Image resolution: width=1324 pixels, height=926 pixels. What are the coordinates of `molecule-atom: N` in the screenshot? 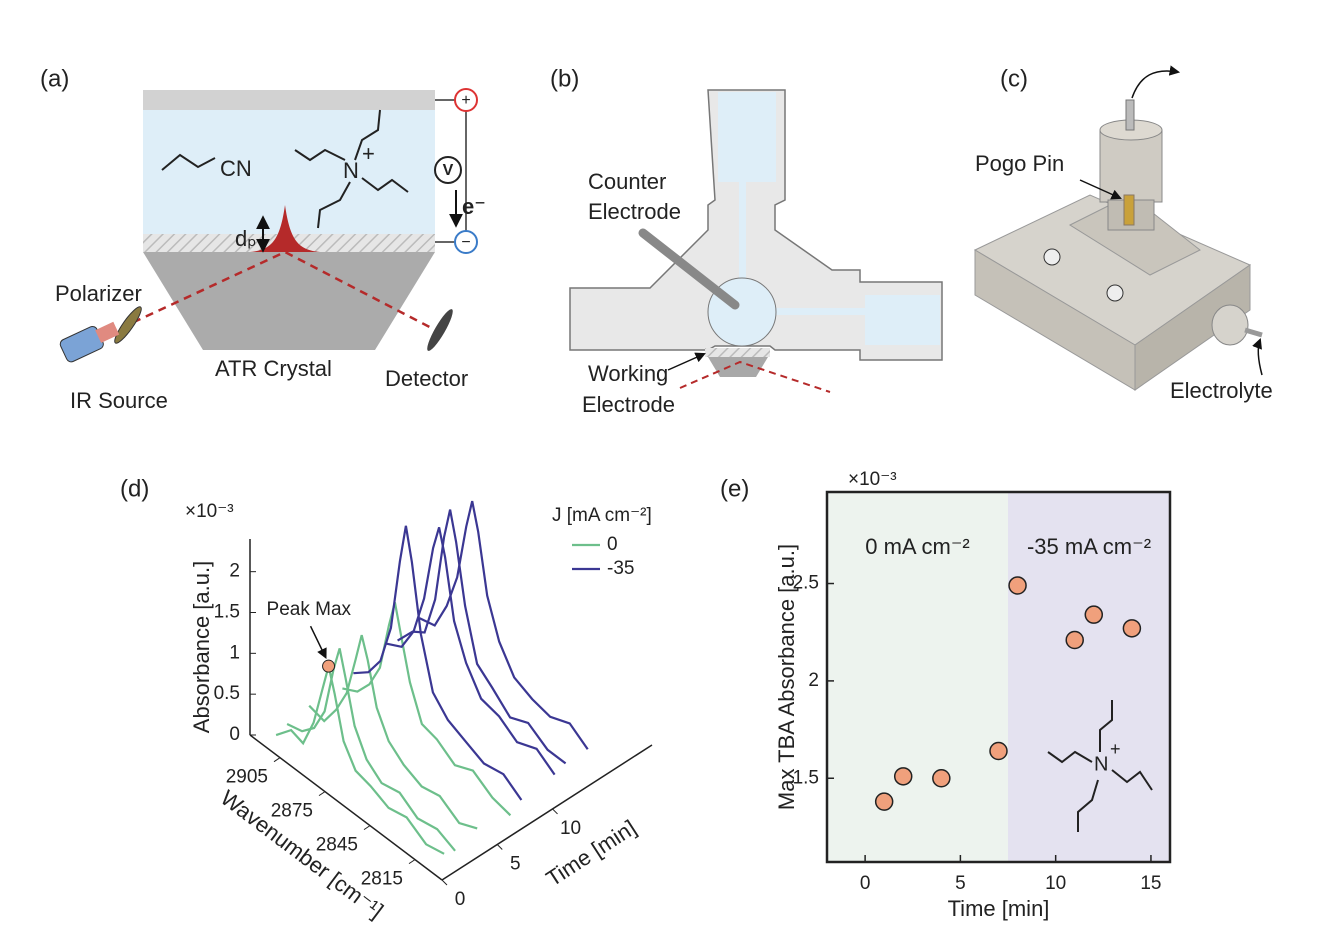 It's located at (1101, 764).